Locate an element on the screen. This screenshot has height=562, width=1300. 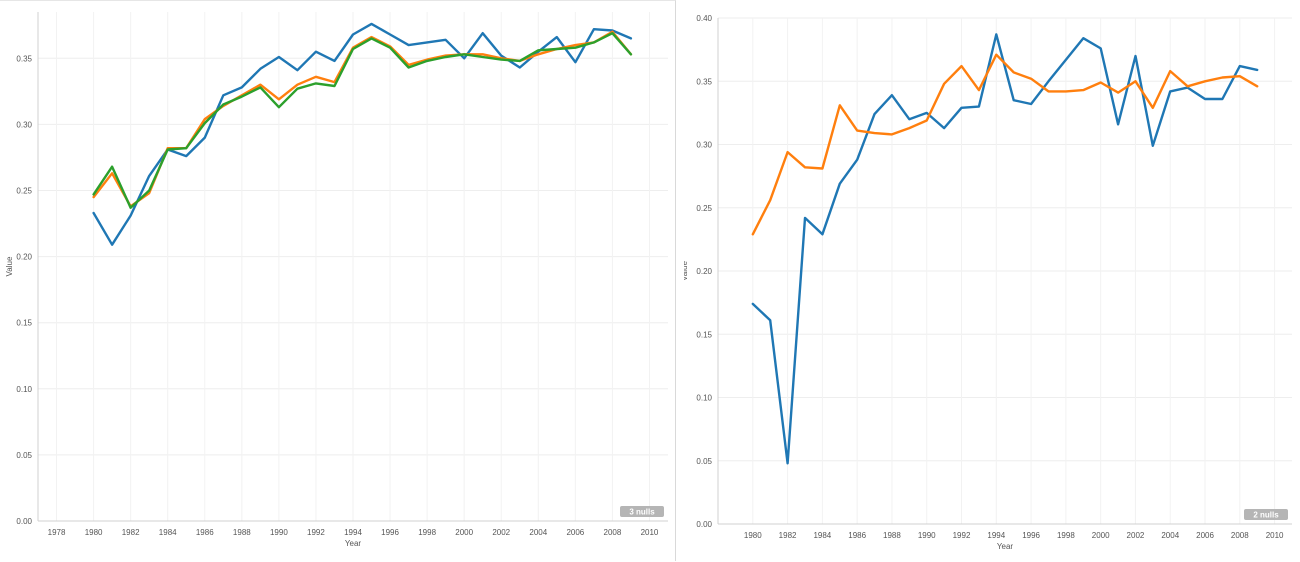
right-y-tick-label: 0.25 is located at coordinates (704, 208).